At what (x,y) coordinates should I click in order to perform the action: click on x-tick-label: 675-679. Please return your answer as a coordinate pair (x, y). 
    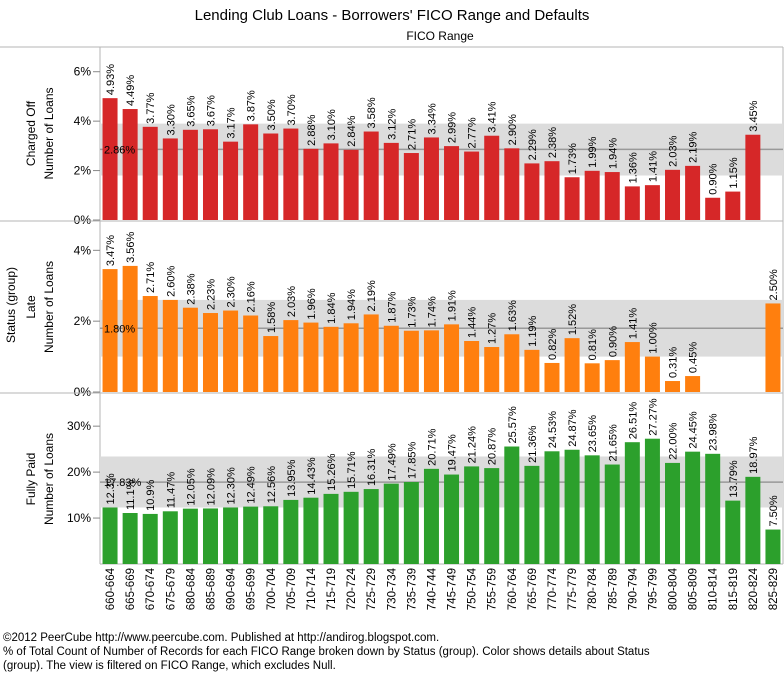
    Looking at the image, I should click on (171, 589).